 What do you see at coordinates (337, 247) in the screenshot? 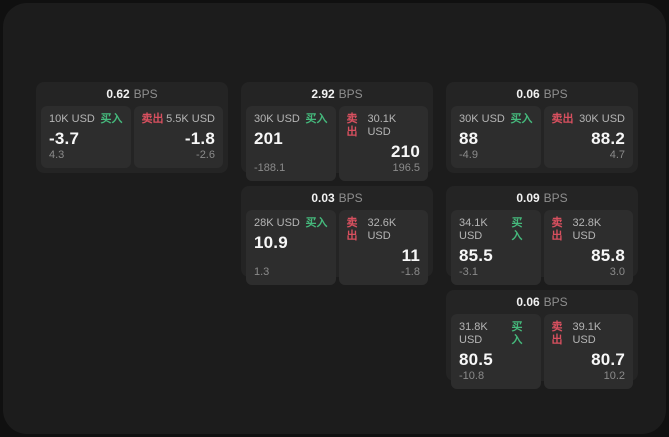
I see `quote-panels: 28K USD 买入 10.9 1.3 卖出 32.6K USD 11 -1.8` at bounding box center [337, 247].